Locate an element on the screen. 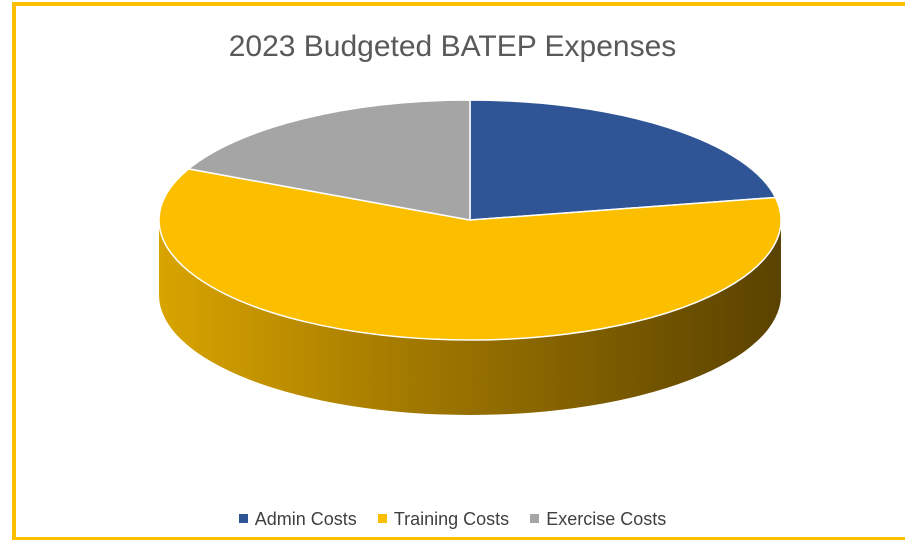 The image size is (905, 540). legend-item-training: Training Costs is located at coordinates (443, 519).